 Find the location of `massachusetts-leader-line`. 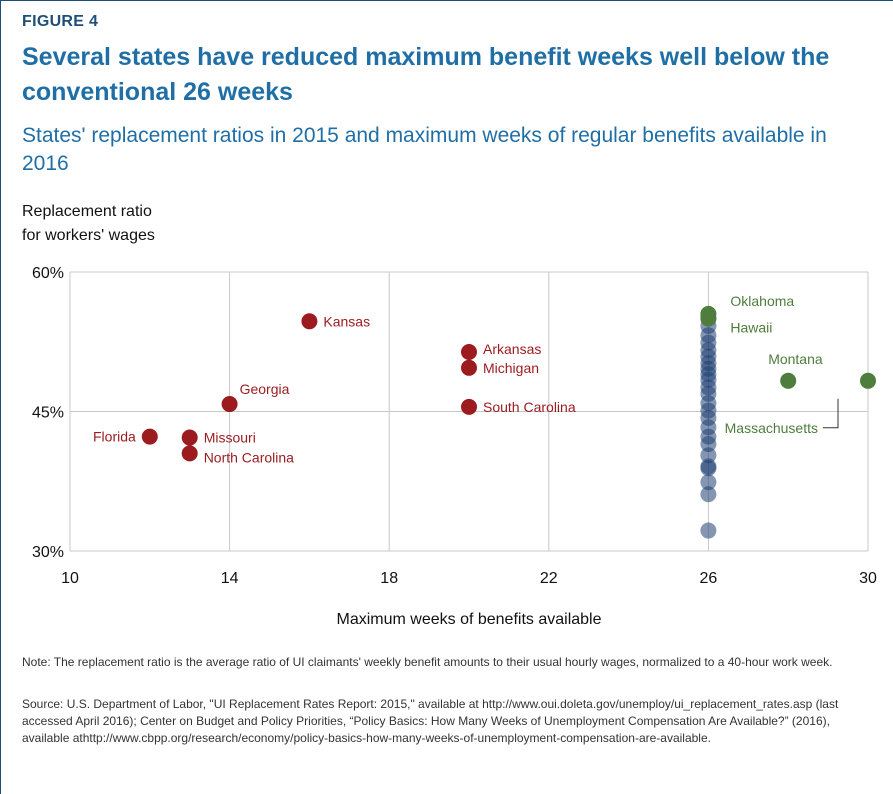

massachusetts-leader-line is located at coordinates (831, 413).